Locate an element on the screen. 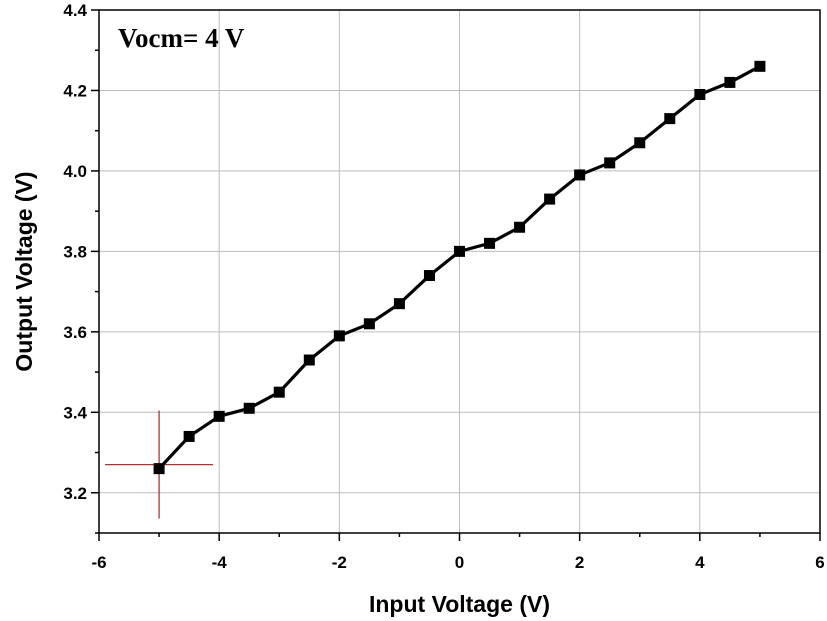 The width and height of the screenshot is (827, 621). x-tick-label: 0 is located at coordinates (459, 562).